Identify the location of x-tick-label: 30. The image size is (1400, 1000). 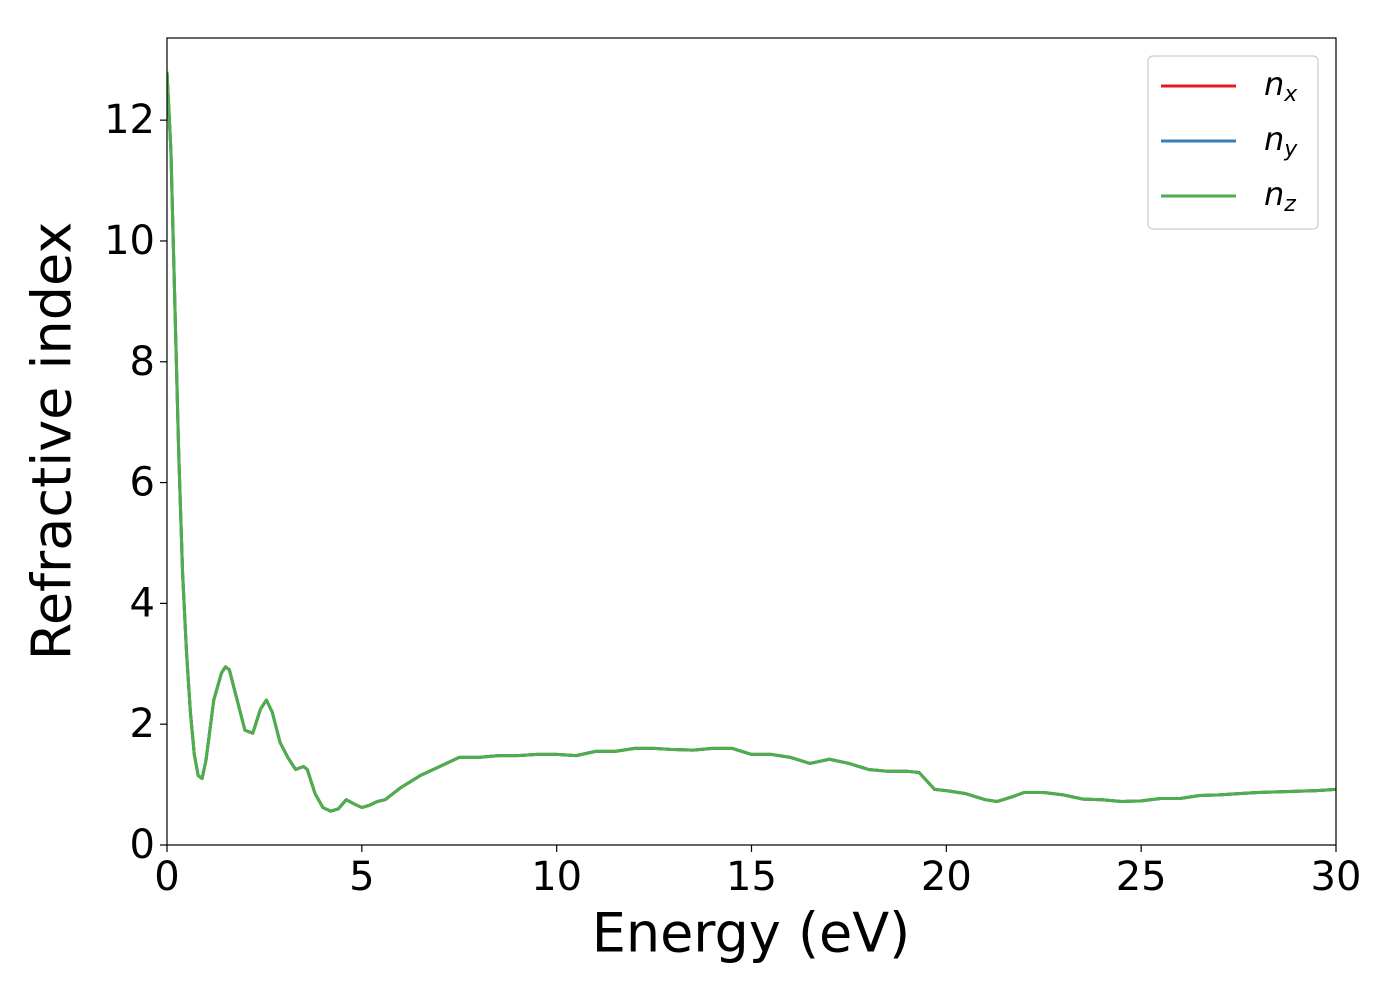
(1336, 877).